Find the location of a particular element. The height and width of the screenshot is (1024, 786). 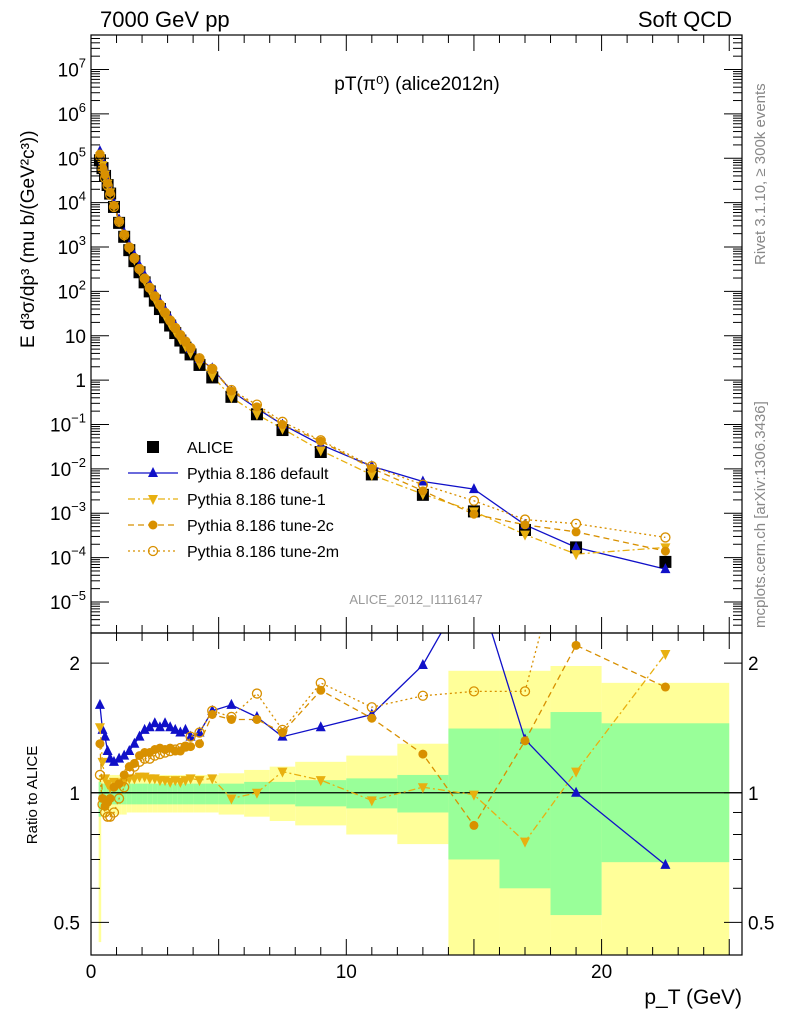

ratio-y-tick-label-right: 1 is located at coordinates (753, 794).